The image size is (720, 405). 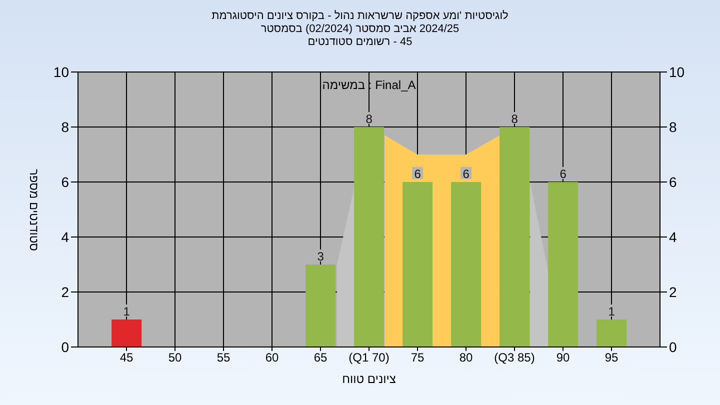 I want to click on data-label: 3, so click(x=320, y=257).